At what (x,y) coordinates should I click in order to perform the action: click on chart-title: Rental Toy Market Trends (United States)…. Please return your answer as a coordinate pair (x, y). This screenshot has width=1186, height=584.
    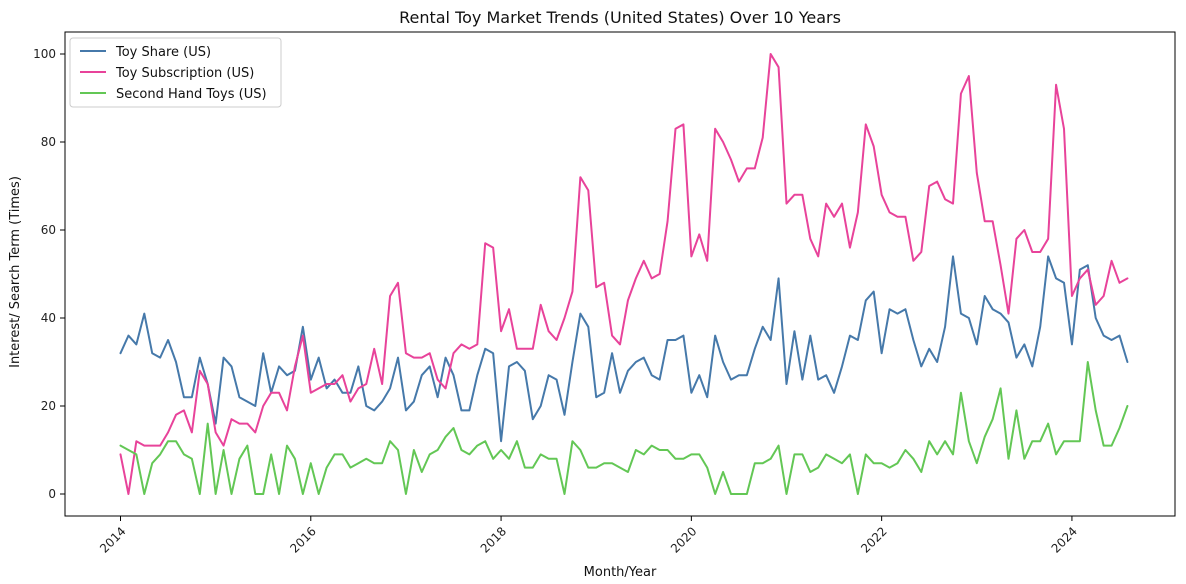
    Looking at the image, I should click on (620, 17).